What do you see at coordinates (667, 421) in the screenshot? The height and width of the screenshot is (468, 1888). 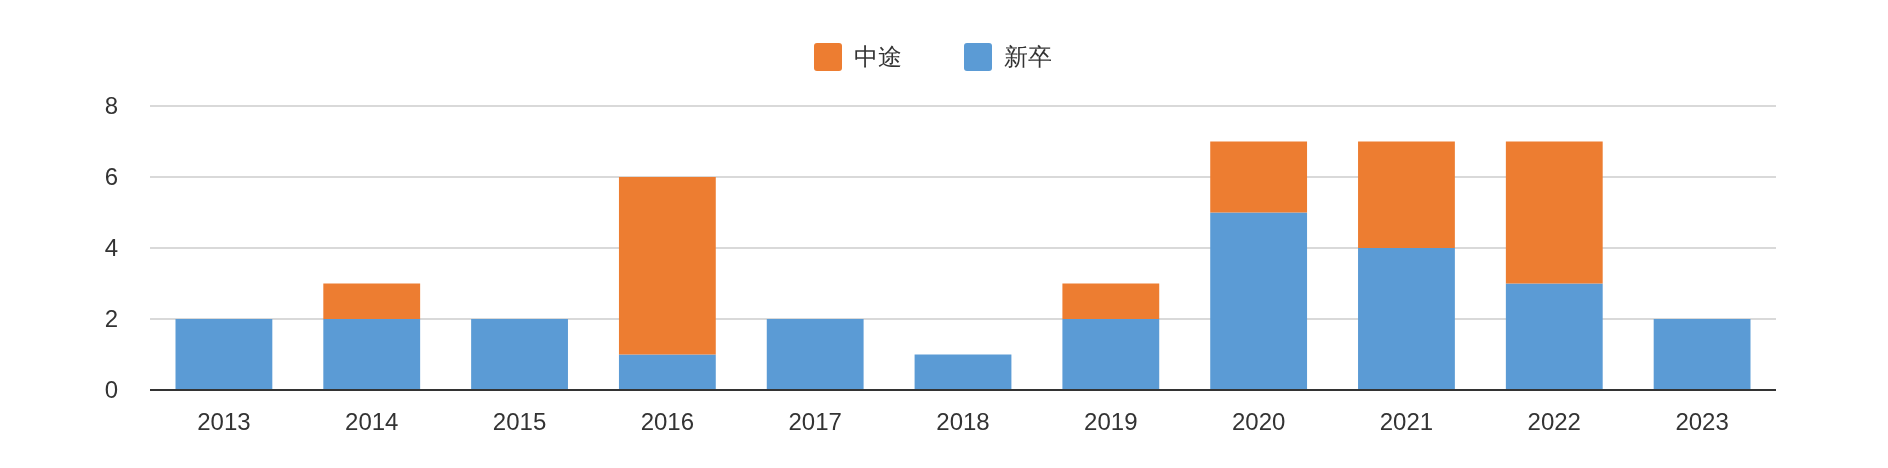 I see `x-tick-label: 2016` at bounding box center [667, 421].